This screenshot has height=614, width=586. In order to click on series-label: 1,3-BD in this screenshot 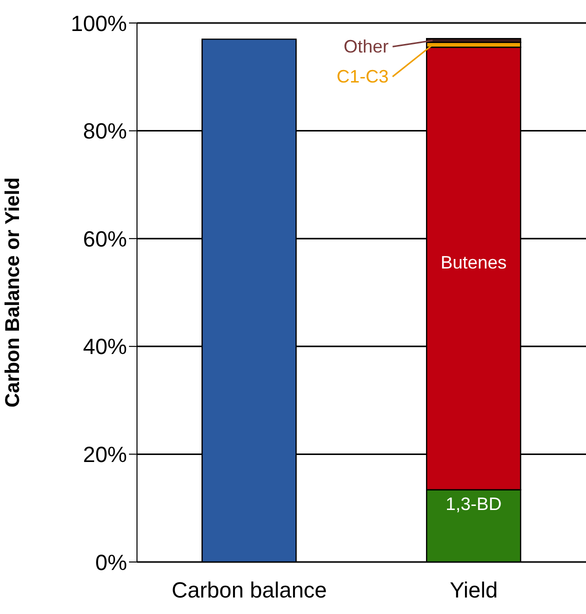, I will do `click(474, 504)`.